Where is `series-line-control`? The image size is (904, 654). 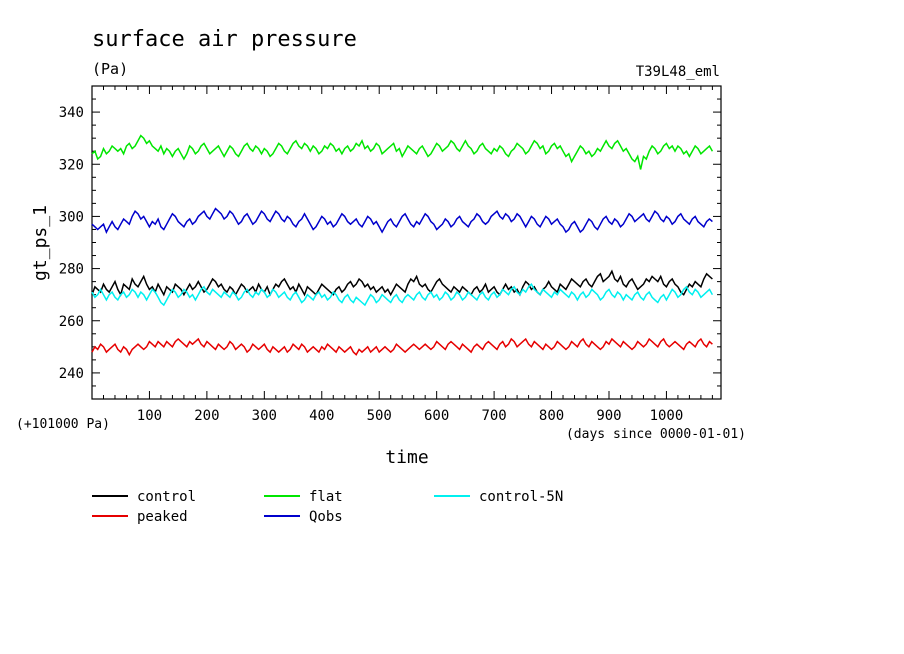
series-line-control is located at coordinates (402, 283).